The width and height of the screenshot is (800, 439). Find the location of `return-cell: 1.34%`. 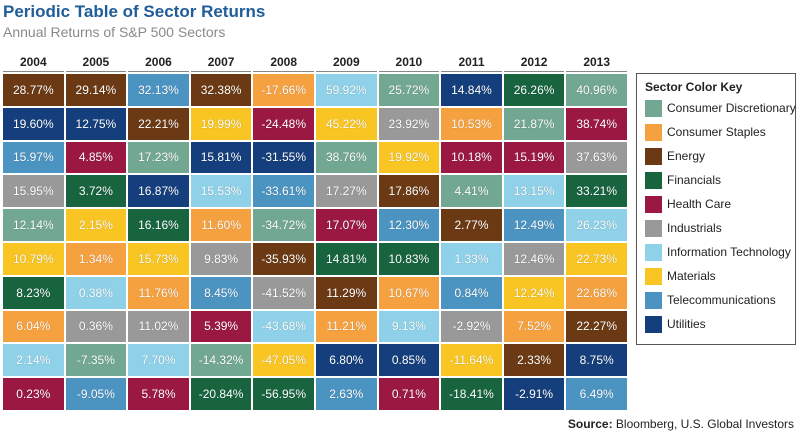

return-cell: 1.34% is located at coordinates (96, 259).